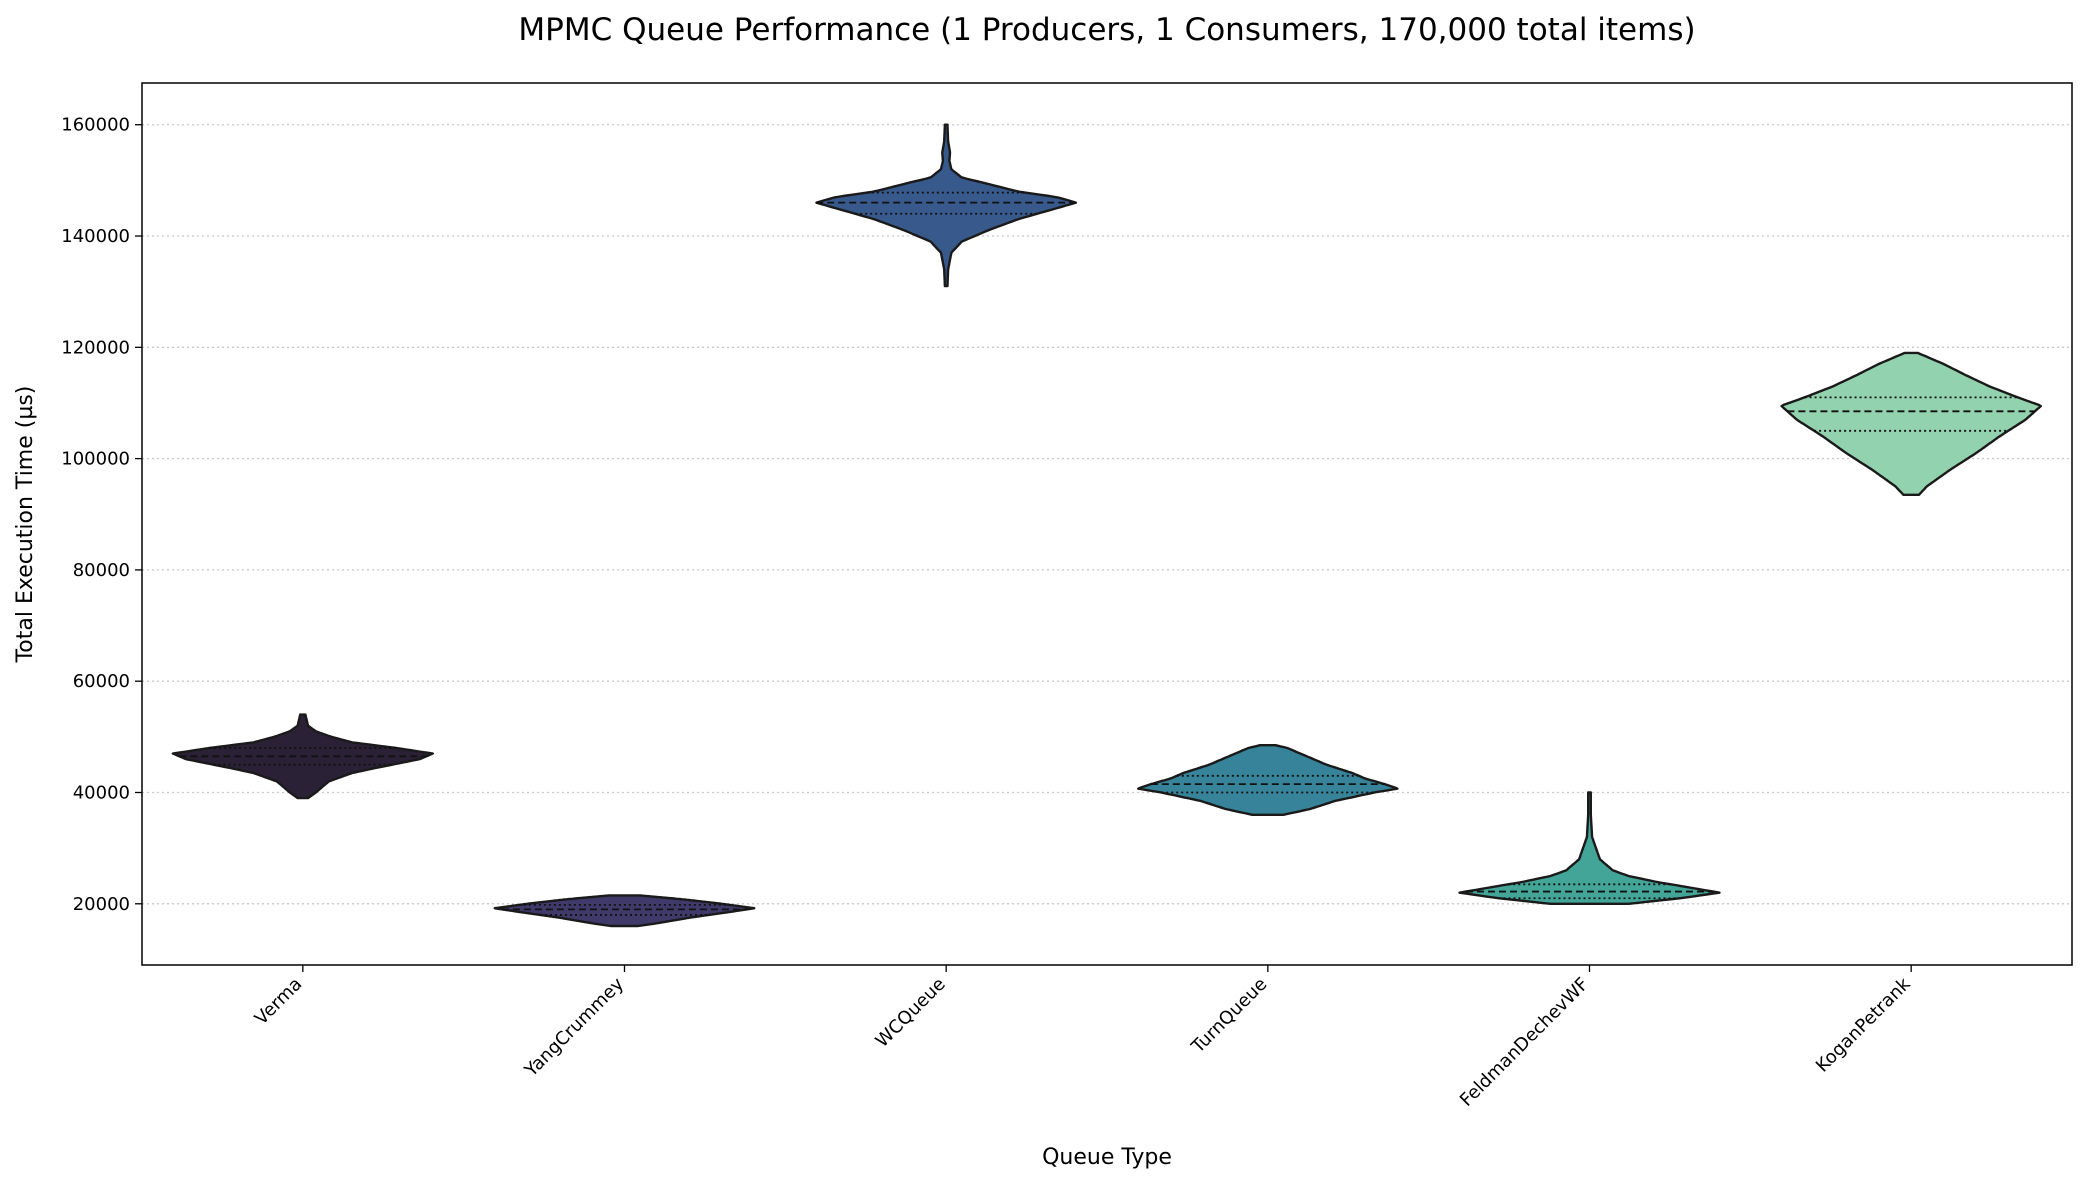 The width and height of the screenshot is (2082, 1183). I want to click on y-tick-label-80000: 80000, so click(101, 570).